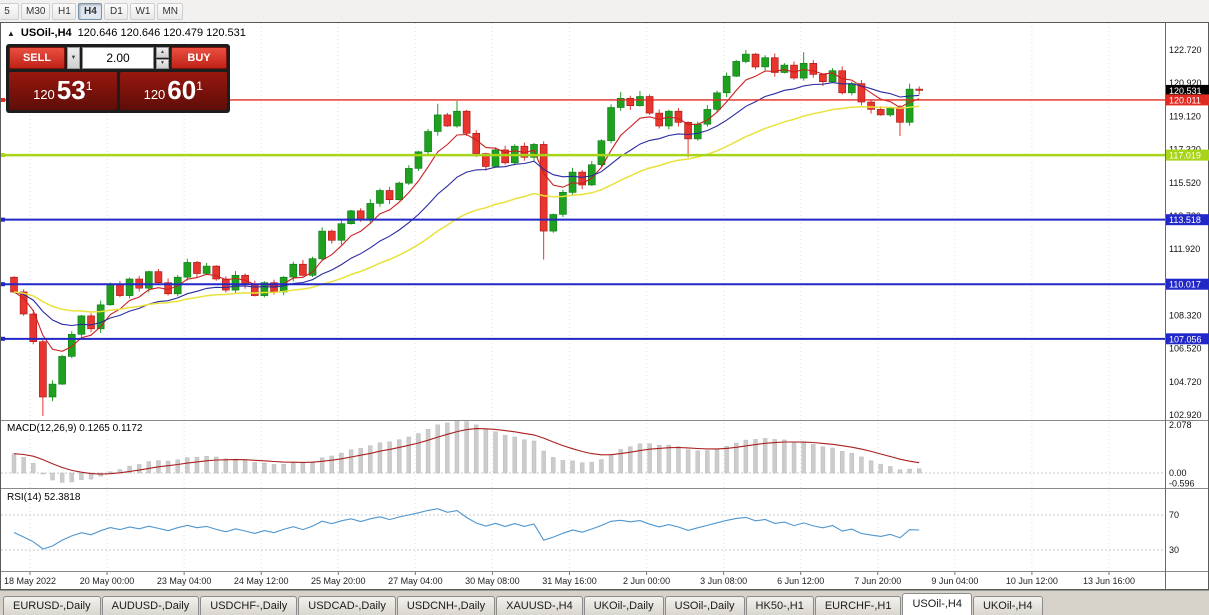 The height and width of the screenshot is (615, 1209). Describe the element at coordinates (75, 428) in the screenshot. I see `macd-header: MACD(12,26,9) 0.1265 0.1172` at that location.